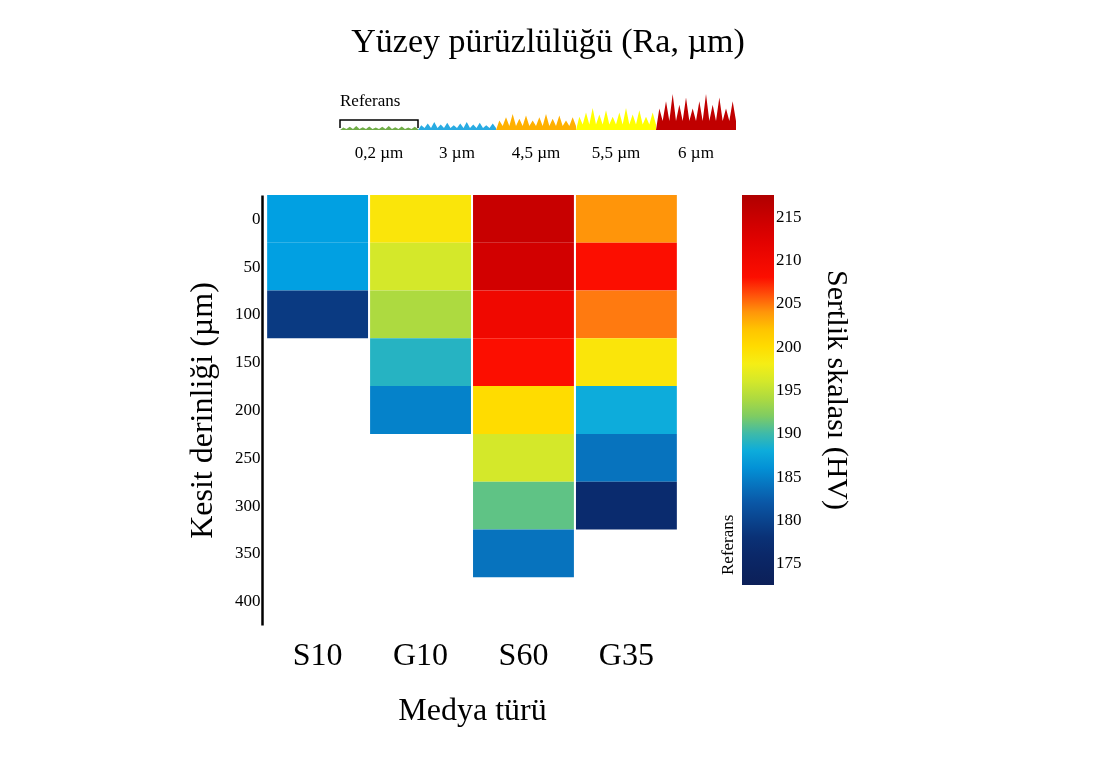 The width and height of the screenshot is (1096, 782). I want to click on color-bar-label: 195, so click(789, 389).